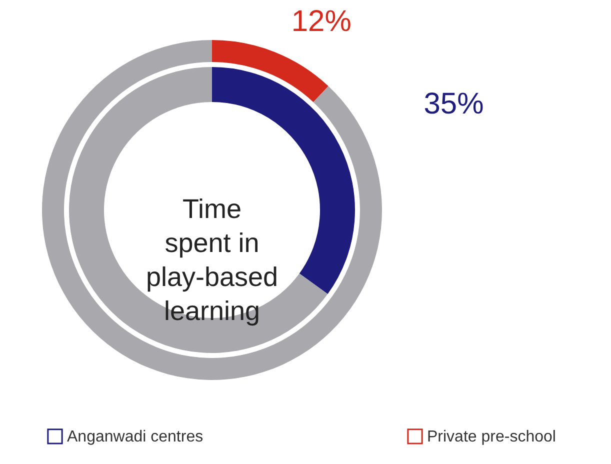  I want to click on legend-label: Private pre-school, so click(491, 437).